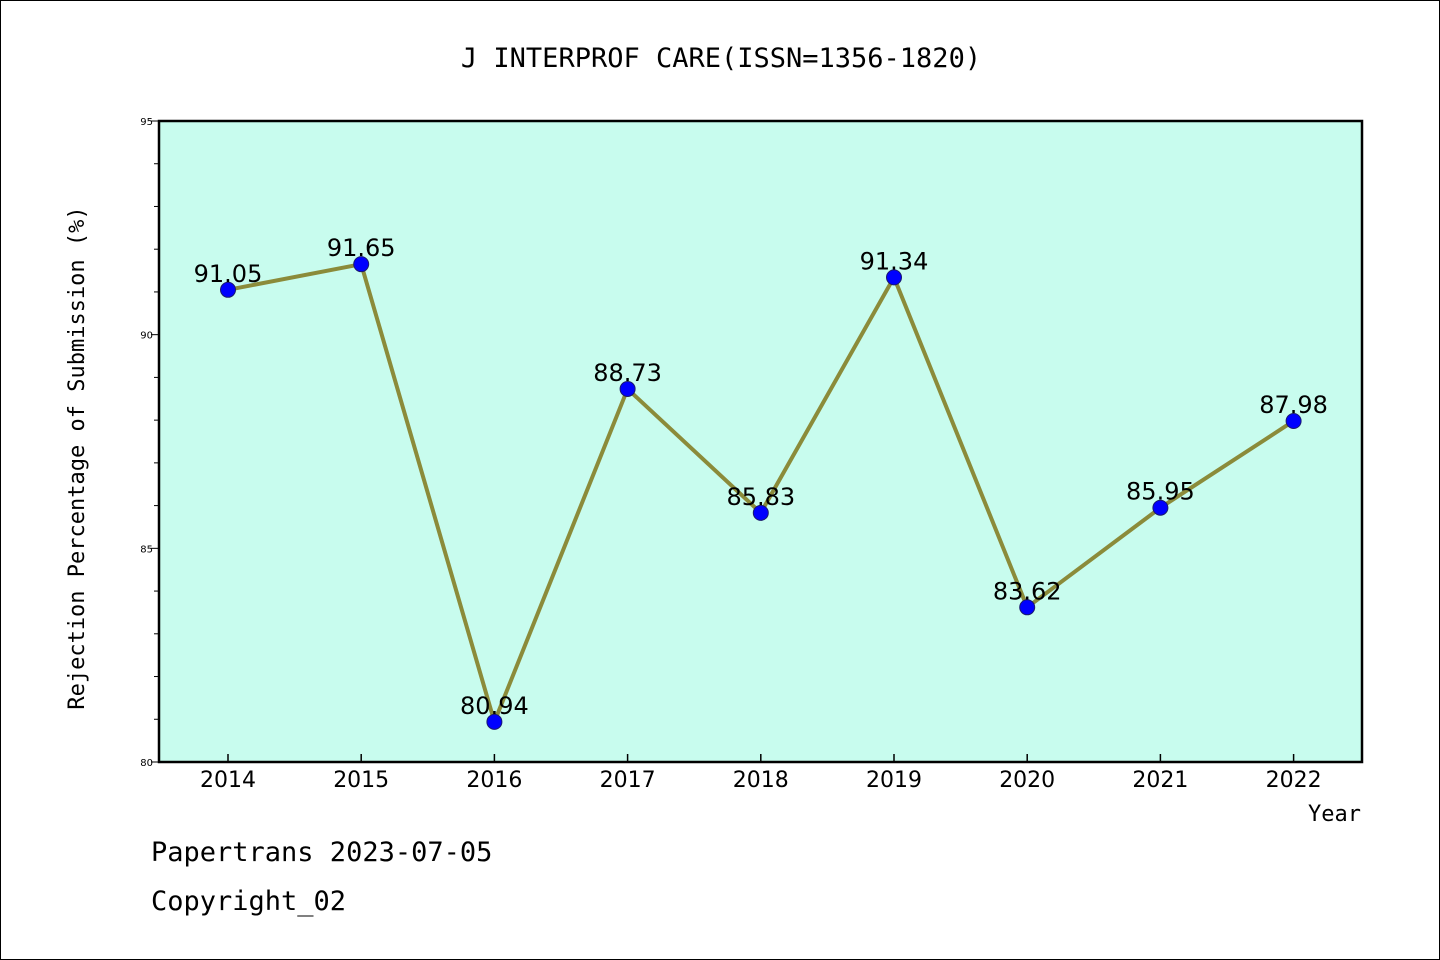  Describe the element at coordinates (228, 780) in the screenshot. I see `x-tick-label: 2014` at that location.